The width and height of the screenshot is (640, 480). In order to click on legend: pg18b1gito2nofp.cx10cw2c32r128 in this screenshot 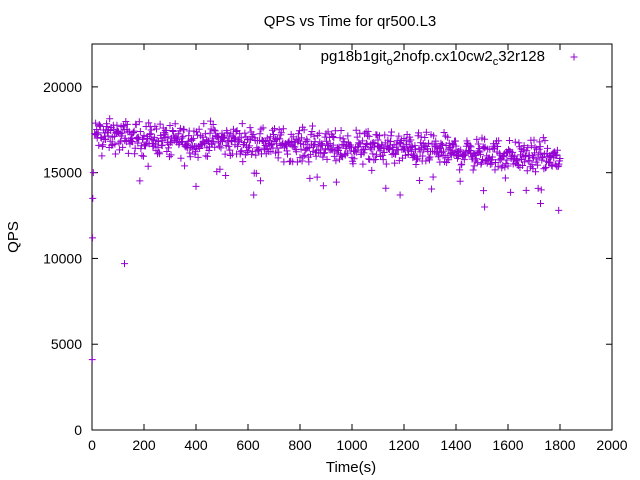, I will do `click(449, 58)`.